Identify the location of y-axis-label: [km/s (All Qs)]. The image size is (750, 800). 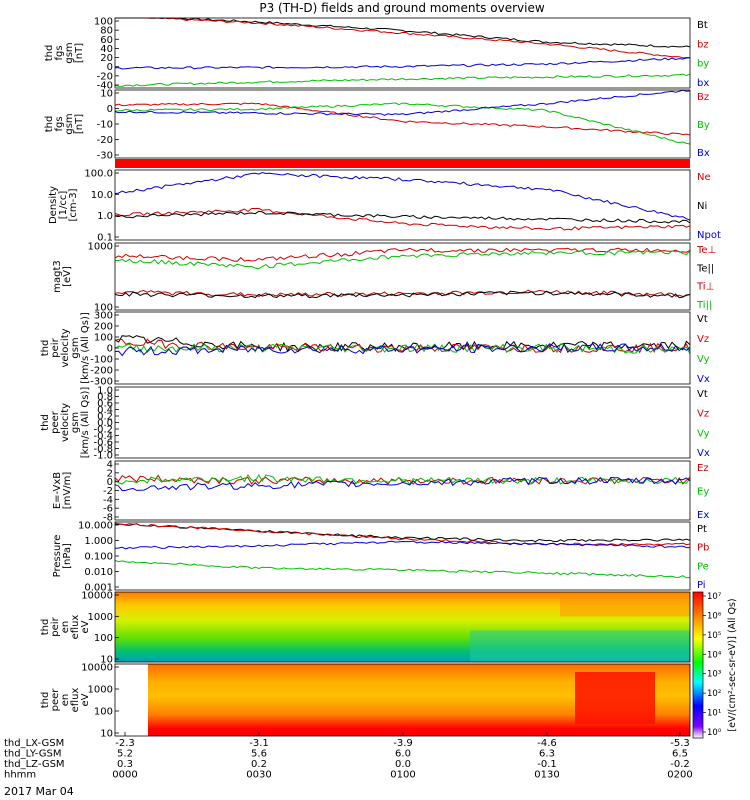
(85, 423).